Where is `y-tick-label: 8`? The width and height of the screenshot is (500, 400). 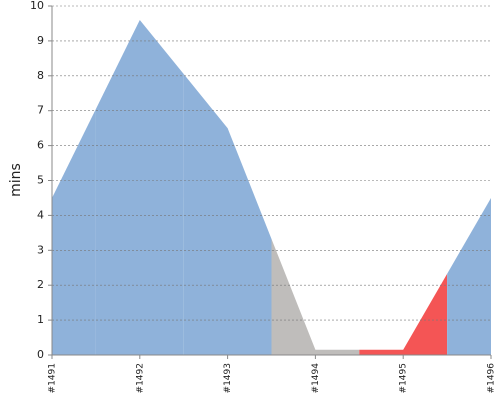 y-tick-label: 8 is located at coordinates (40, 75).